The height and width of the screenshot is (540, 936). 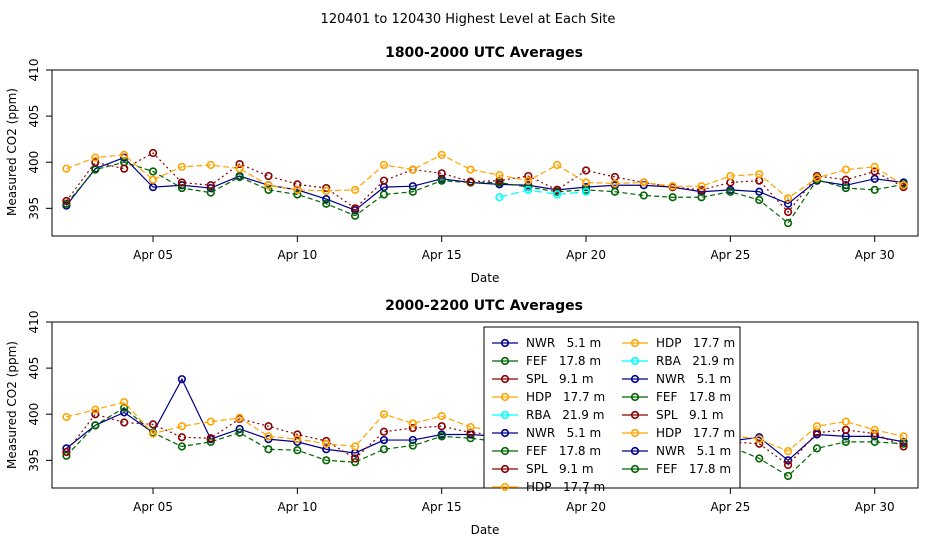 What do you see at coordinates (153, 507) in the screenshot?
I see `x-tick-label: Apr 05` at bounding box center [153, 507].